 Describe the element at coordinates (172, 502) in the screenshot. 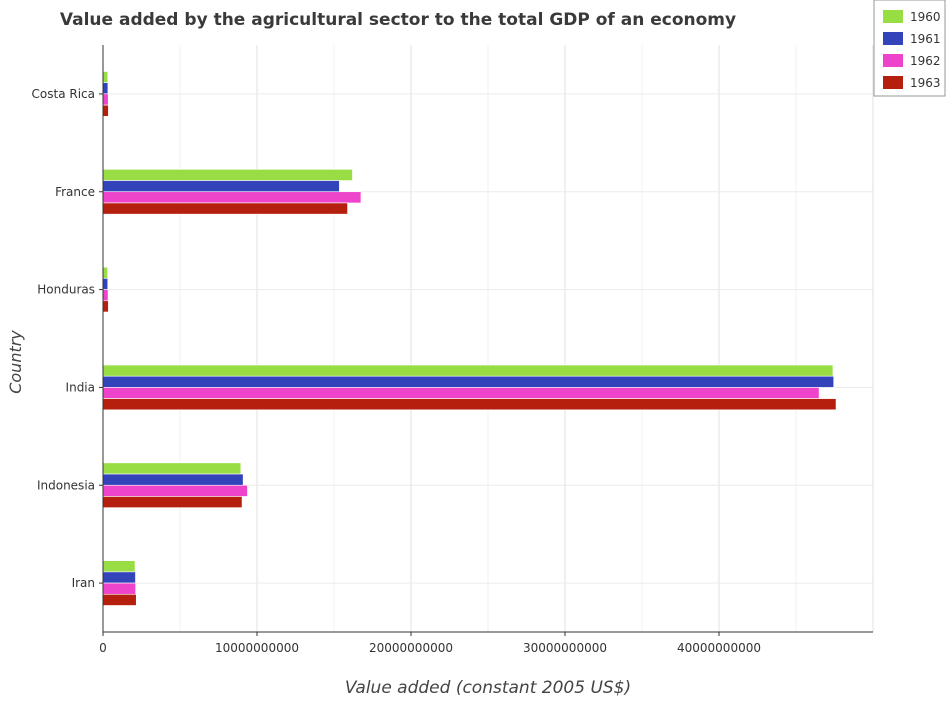

I see `bar-1963-indonesia` at that location.